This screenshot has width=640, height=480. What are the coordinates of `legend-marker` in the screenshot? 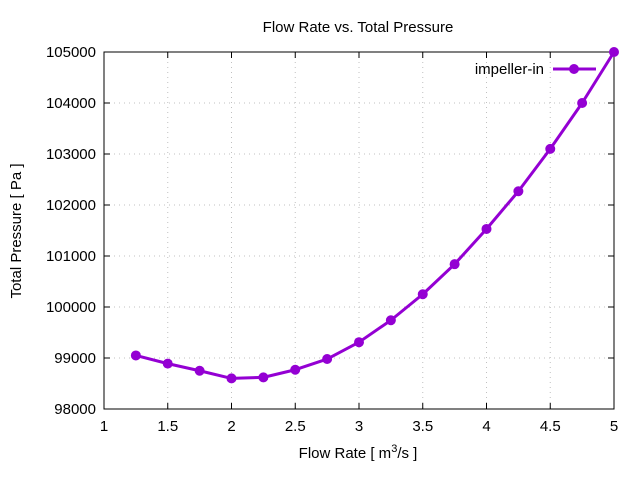 It's located at (574, 69).